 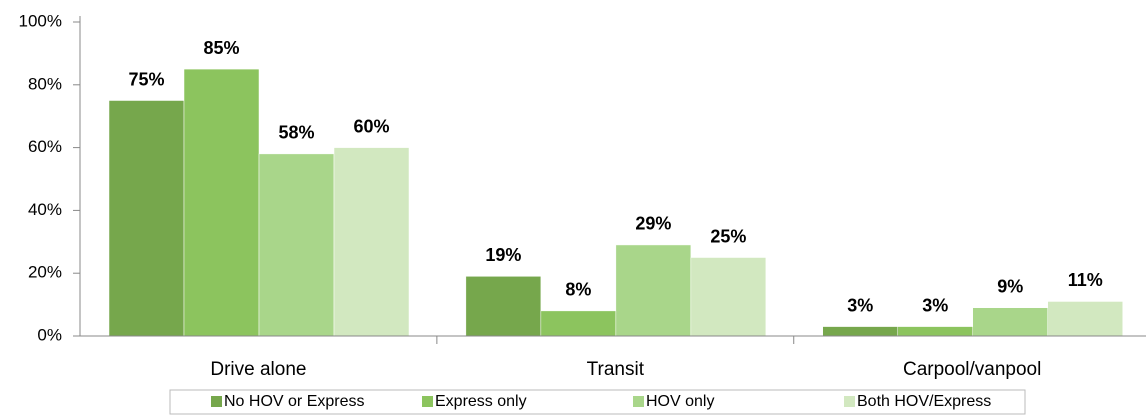 I want to click on legend-label: Express only, so click(x=481, y=401).